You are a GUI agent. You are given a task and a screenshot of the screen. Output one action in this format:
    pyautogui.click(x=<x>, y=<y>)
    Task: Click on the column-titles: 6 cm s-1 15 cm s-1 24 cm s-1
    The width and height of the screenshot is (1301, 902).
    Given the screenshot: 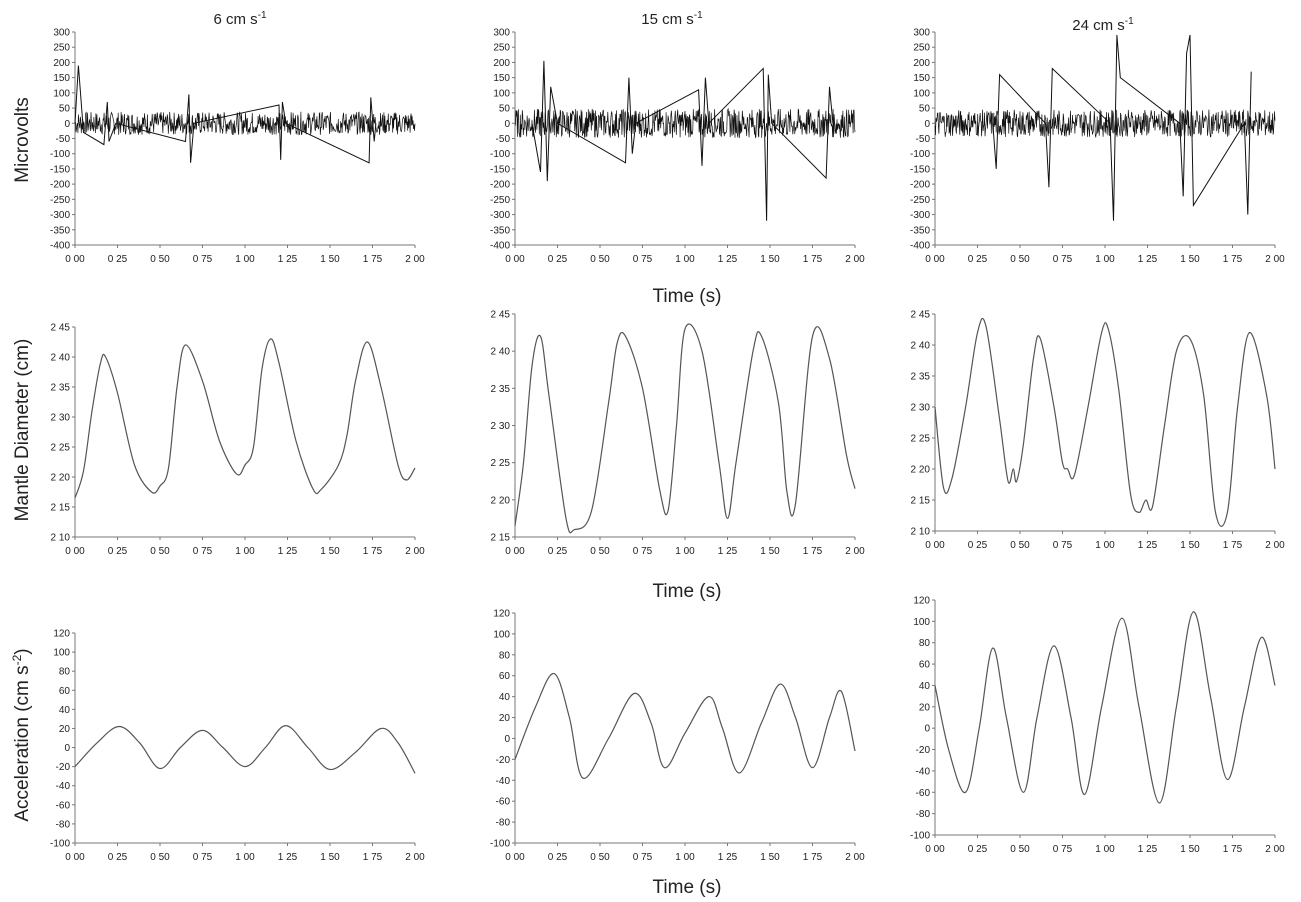 What is the action you would take?
    pyautogui.click(x=673, y=22)
    